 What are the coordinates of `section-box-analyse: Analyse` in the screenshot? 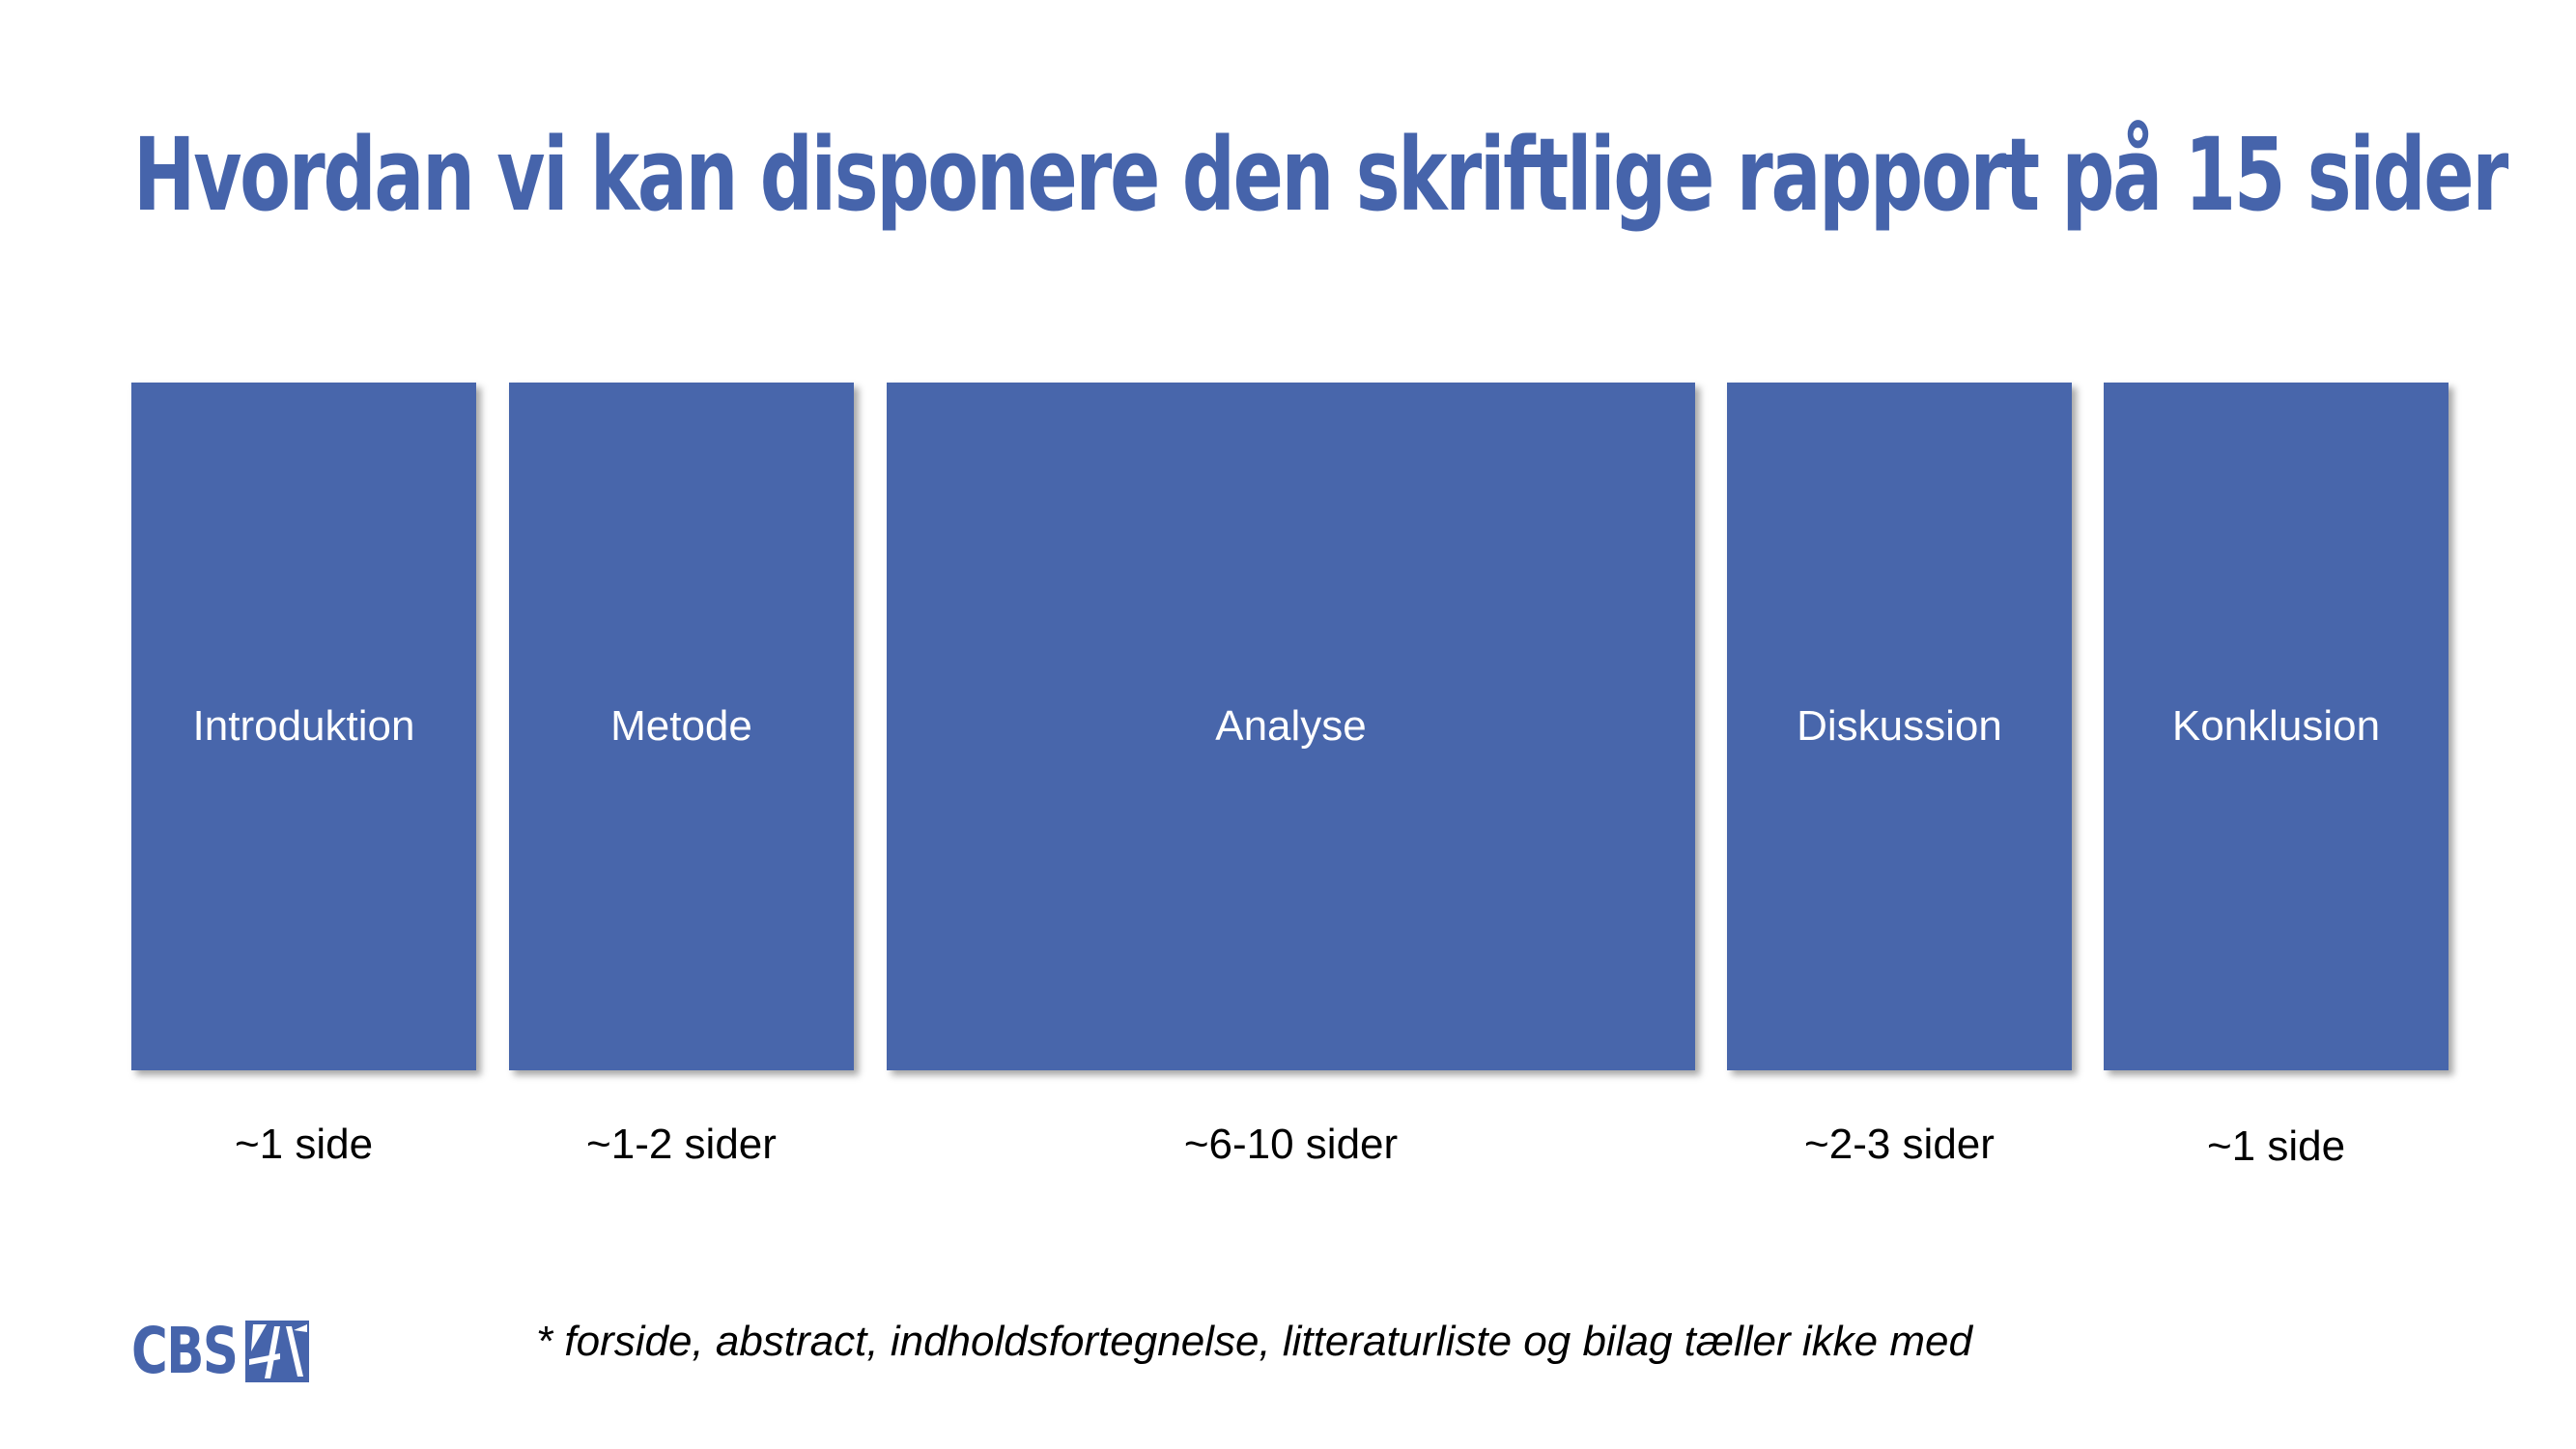 It's located at (1291, 726).